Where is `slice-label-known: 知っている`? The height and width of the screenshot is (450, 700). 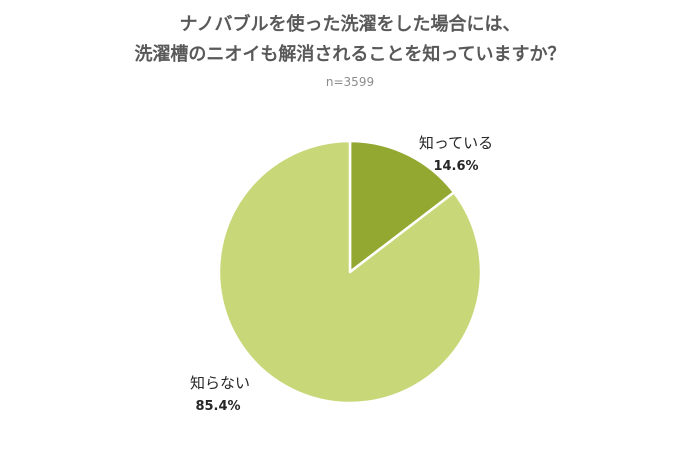 slice-label-known: 知っている is located at coordinates (456, 143).